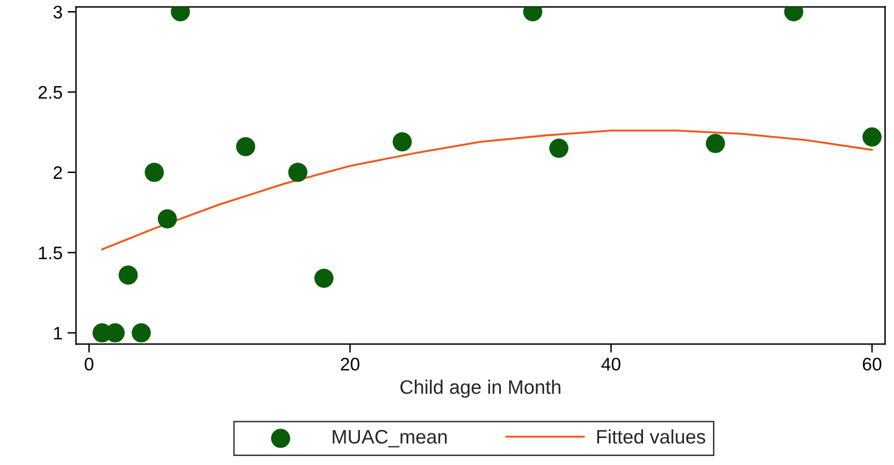  What do you see at coordinates (389, 439) in the screenshot?
I see `legend-label: MUAC_mean` at bounding box center [389, 439].